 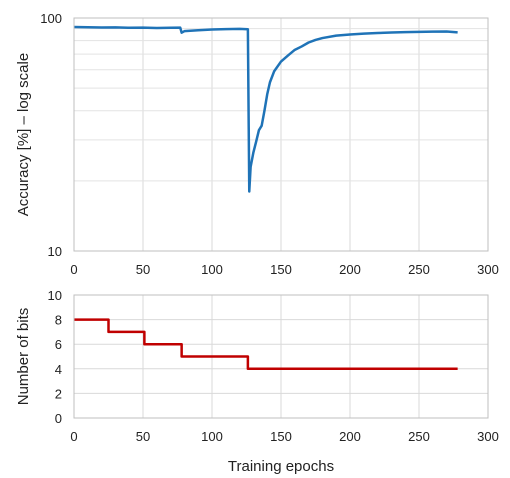 I want to click on accuracy-x-tick-label: 100, so click(x=212, y=269).